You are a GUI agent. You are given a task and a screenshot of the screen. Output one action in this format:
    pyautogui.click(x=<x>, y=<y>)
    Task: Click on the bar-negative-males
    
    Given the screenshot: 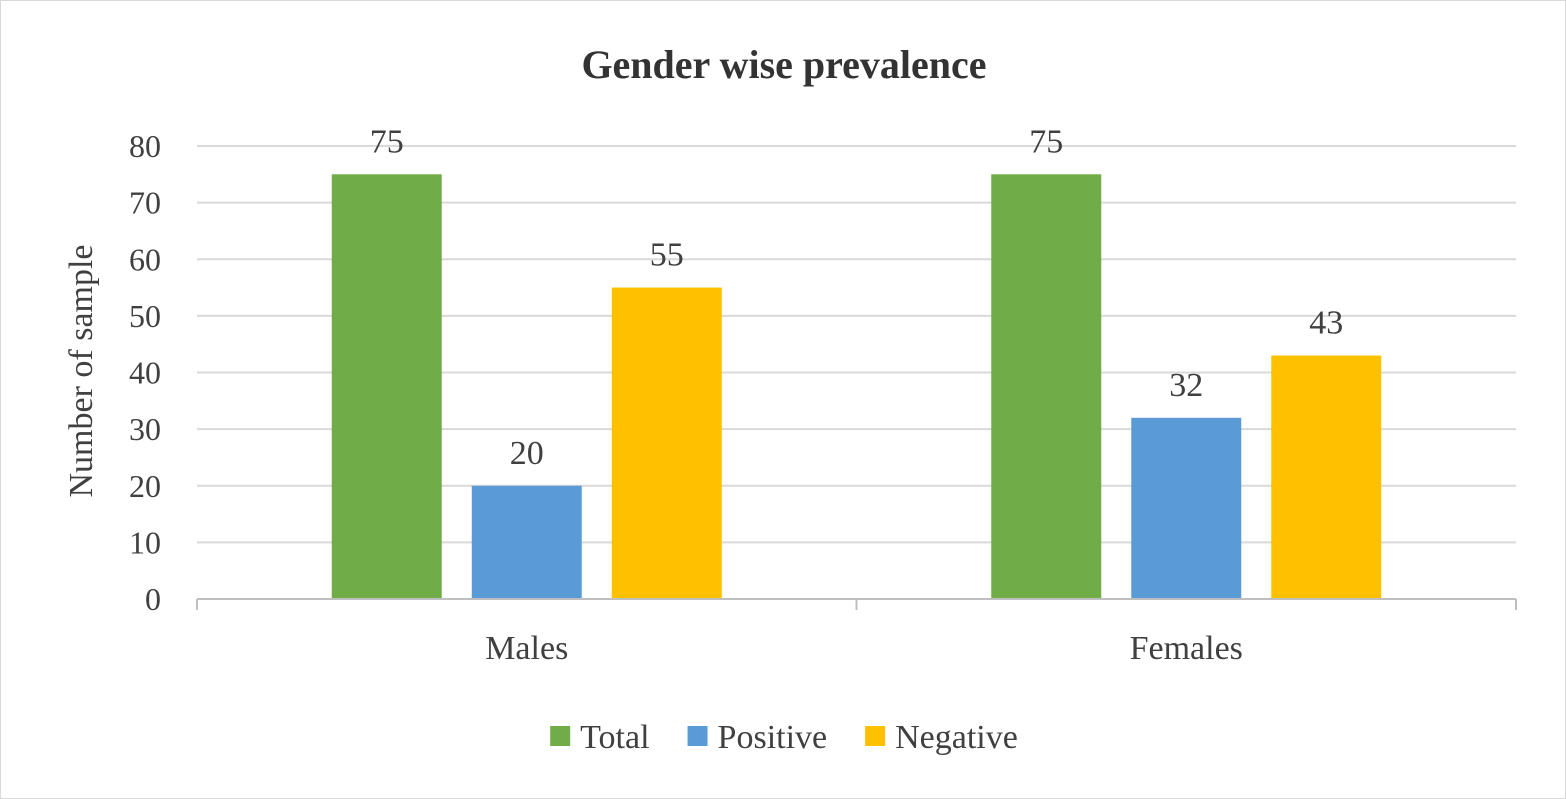 What is the action you would take?
    pyautogui.click(x=666, y=443)
    